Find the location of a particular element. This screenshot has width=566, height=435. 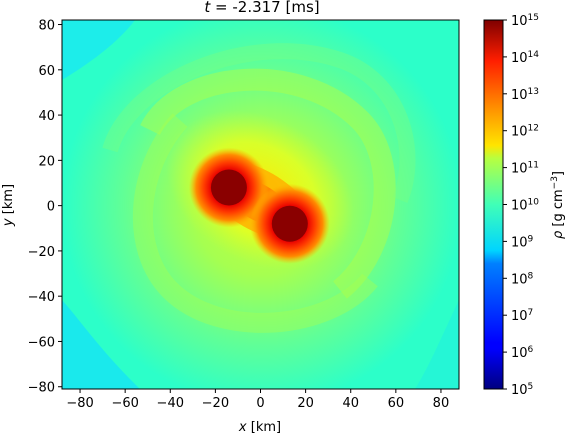

colorbar-tick-label: 10⁷ is located at coordinates (522, 316).